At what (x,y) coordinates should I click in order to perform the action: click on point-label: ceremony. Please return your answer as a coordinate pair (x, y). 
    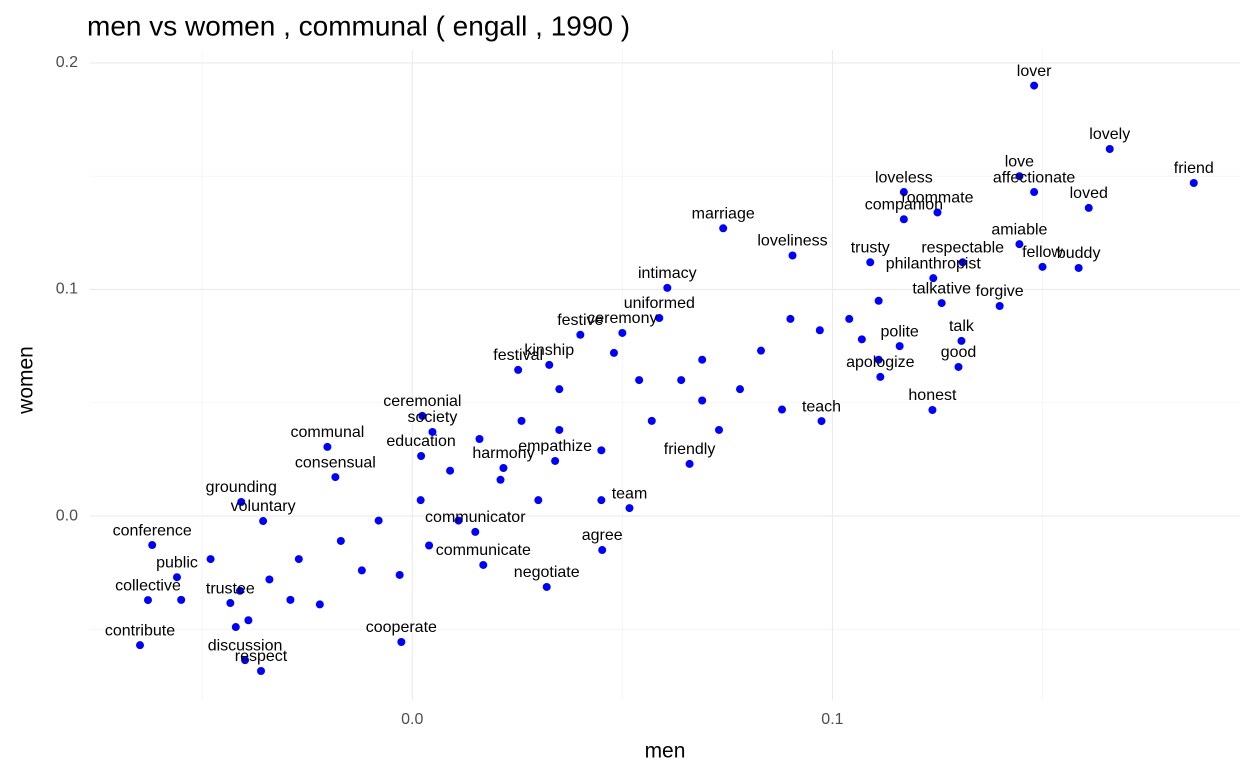
    Looking at the image, I should click on (622, 318).